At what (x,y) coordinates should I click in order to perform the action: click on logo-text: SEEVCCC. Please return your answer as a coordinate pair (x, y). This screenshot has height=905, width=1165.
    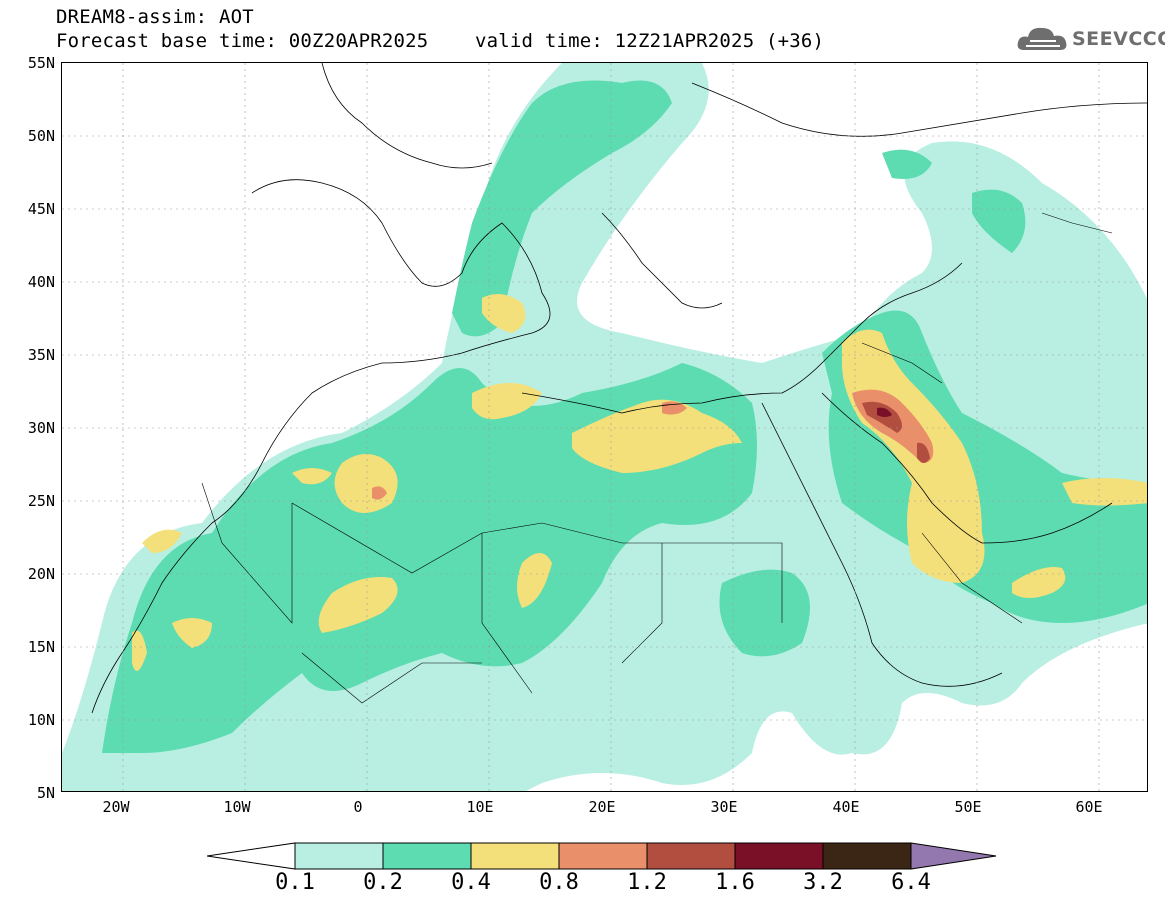
    Looking at the image, I should click on (1118, 39).